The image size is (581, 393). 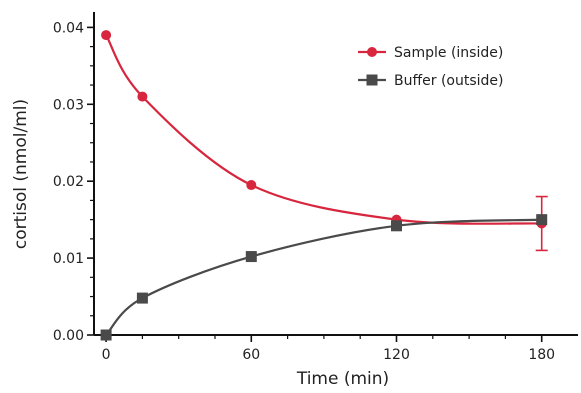 What do you see at coordinates (342, 379) in the screenshot?
I see `x-axis-label: Time (min)` at bounding box center [342, 379].